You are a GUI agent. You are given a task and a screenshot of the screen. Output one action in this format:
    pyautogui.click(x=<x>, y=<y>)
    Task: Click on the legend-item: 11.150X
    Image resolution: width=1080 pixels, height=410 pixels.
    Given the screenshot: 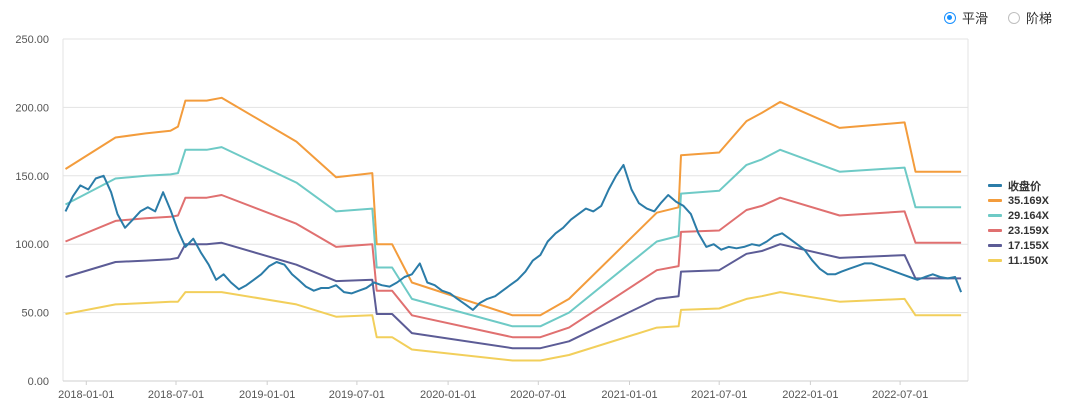 What is the action you would take?
    pyautogui.click(x=1018, y=260)
    